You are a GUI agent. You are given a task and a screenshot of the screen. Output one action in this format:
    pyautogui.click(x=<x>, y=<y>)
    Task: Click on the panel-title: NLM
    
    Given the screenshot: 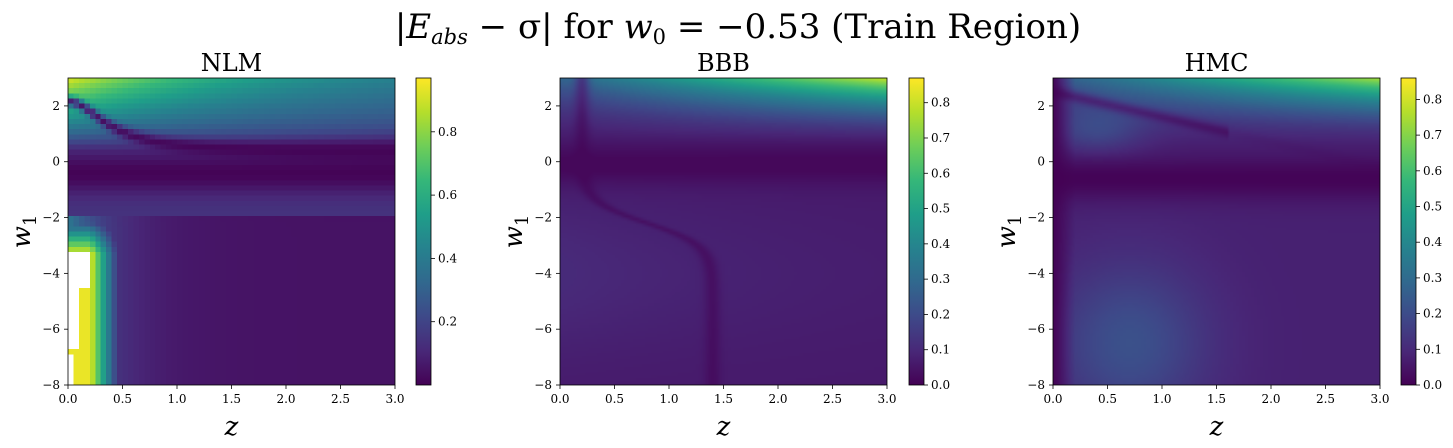 What is the action you would take?
    pyautogui.click(x=232, y=63)
    